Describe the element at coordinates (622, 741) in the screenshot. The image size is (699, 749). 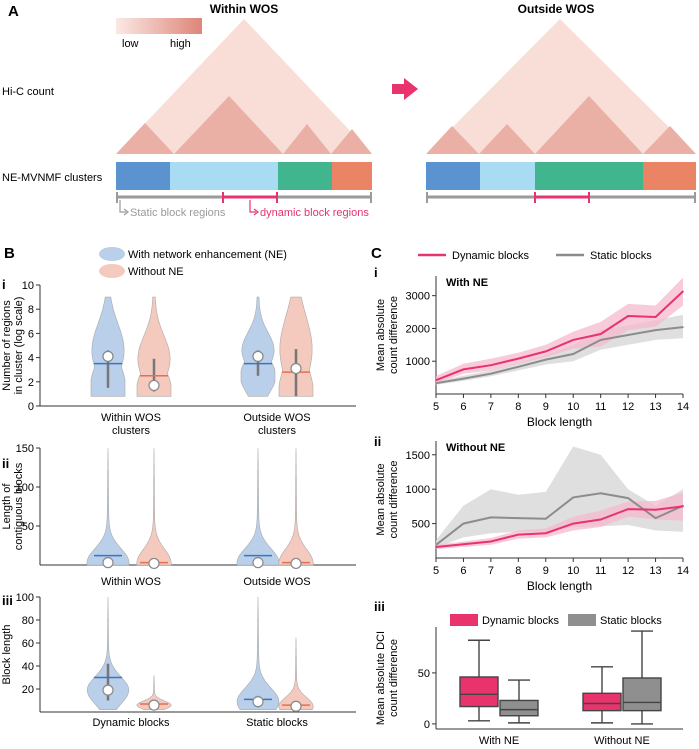
I see `x-category-label: Without NE` at that location.